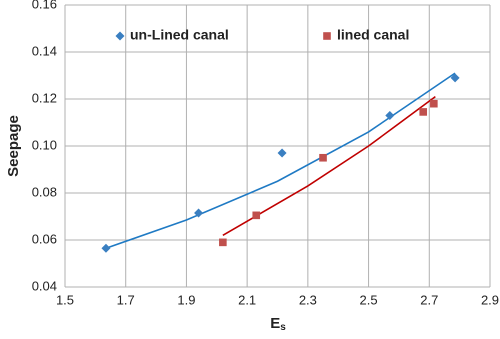  Describe the element at coordinates (369, 299) in the screenshot. I see `x-tick-label: 2.5` at that location.